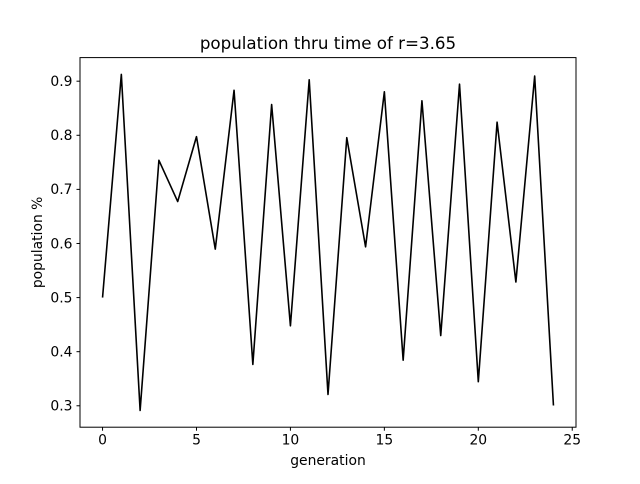 The image size is (640, 484). Describe the element at coordinates (572, 441) in the screenshot. I see `x-tick-label: 25` at that location.